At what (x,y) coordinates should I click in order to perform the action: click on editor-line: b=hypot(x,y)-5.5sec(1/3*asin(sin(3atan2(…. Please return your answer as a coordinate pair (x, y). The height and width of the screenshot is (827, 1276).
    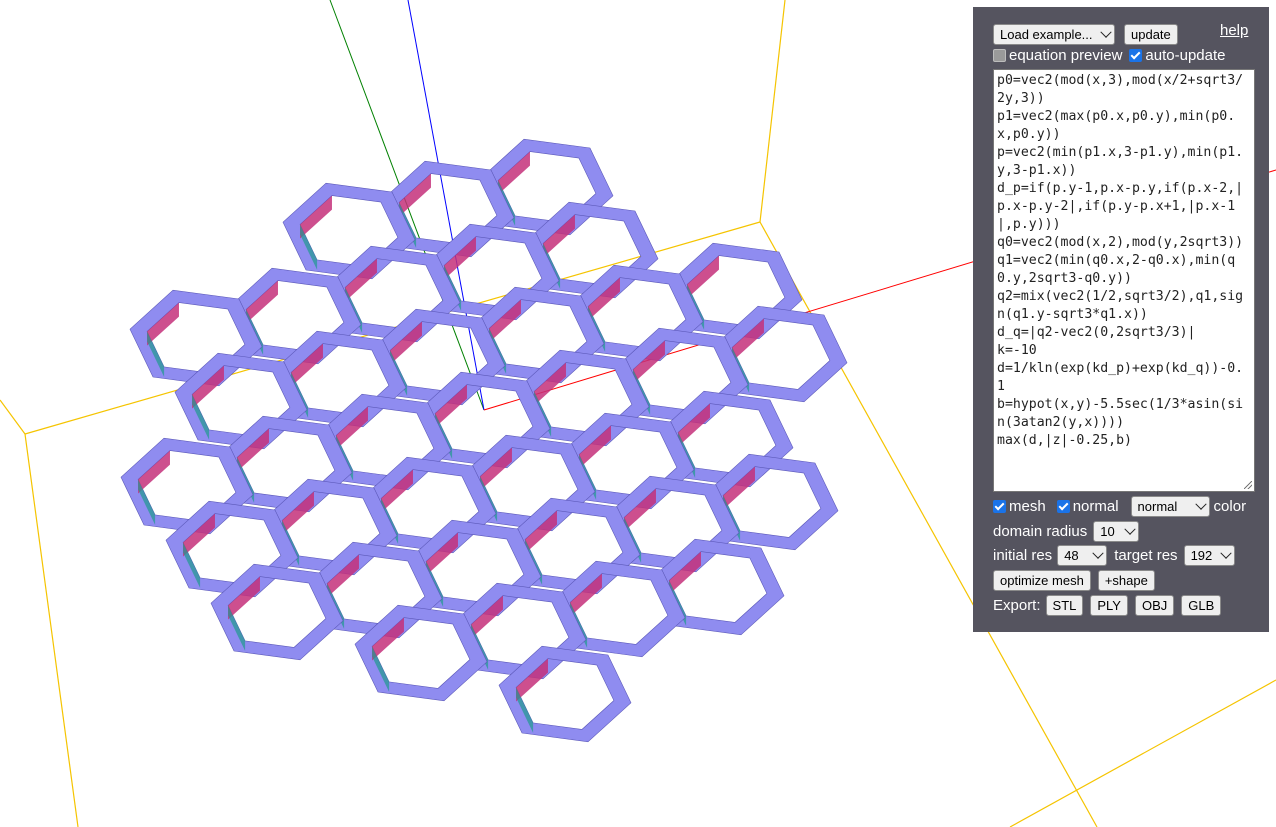
    Looking at the image, I should click on (1120, 413).